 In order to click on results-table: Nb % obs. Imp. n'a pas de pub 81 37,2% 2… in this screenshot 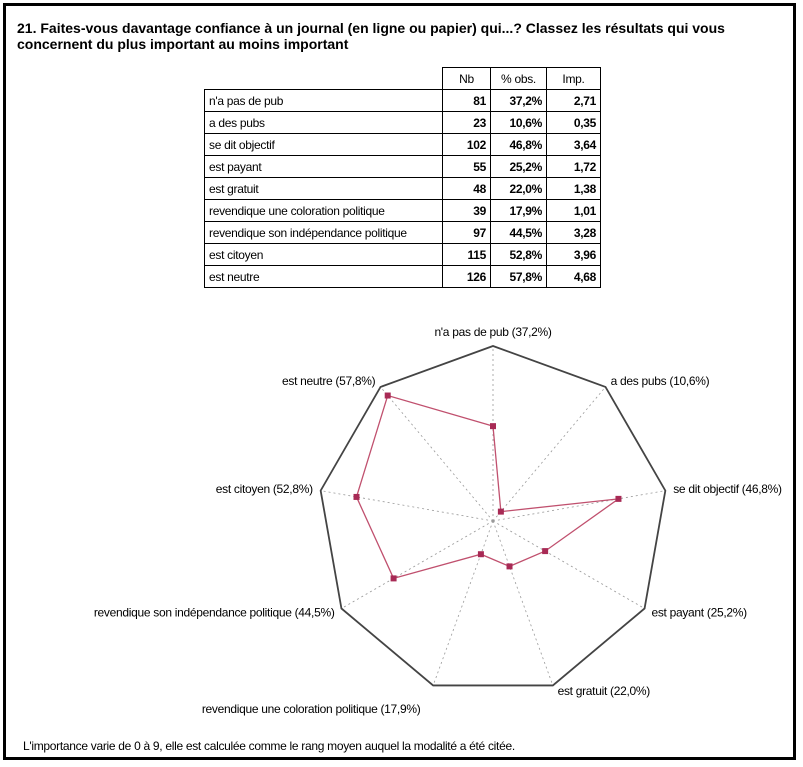, I will do `click(402, 177)`.